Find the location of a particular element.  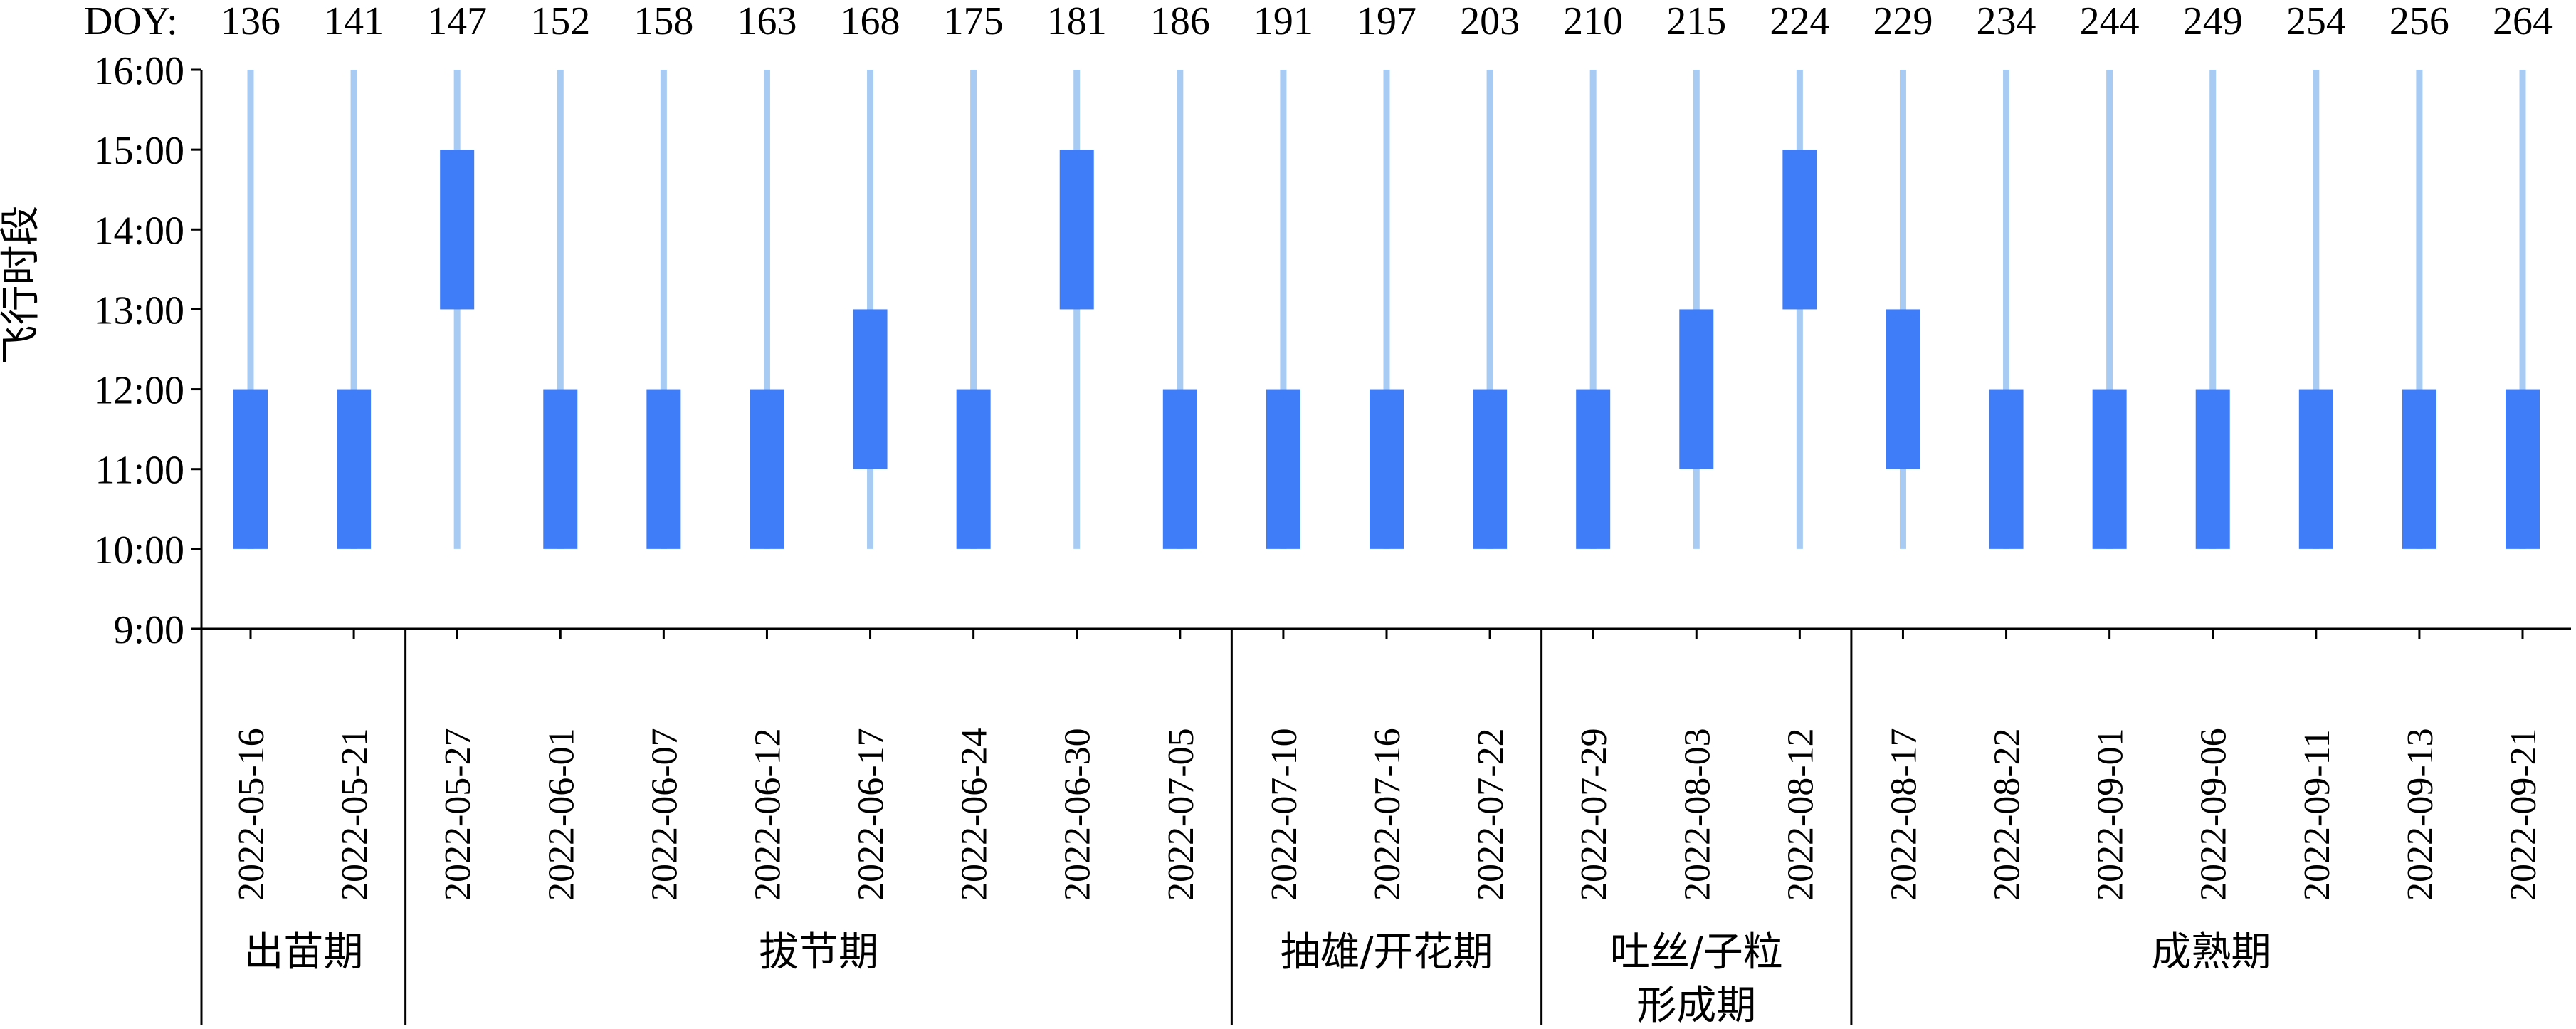

y-tick-label: 9:00 is located at coordinates (148, 630).